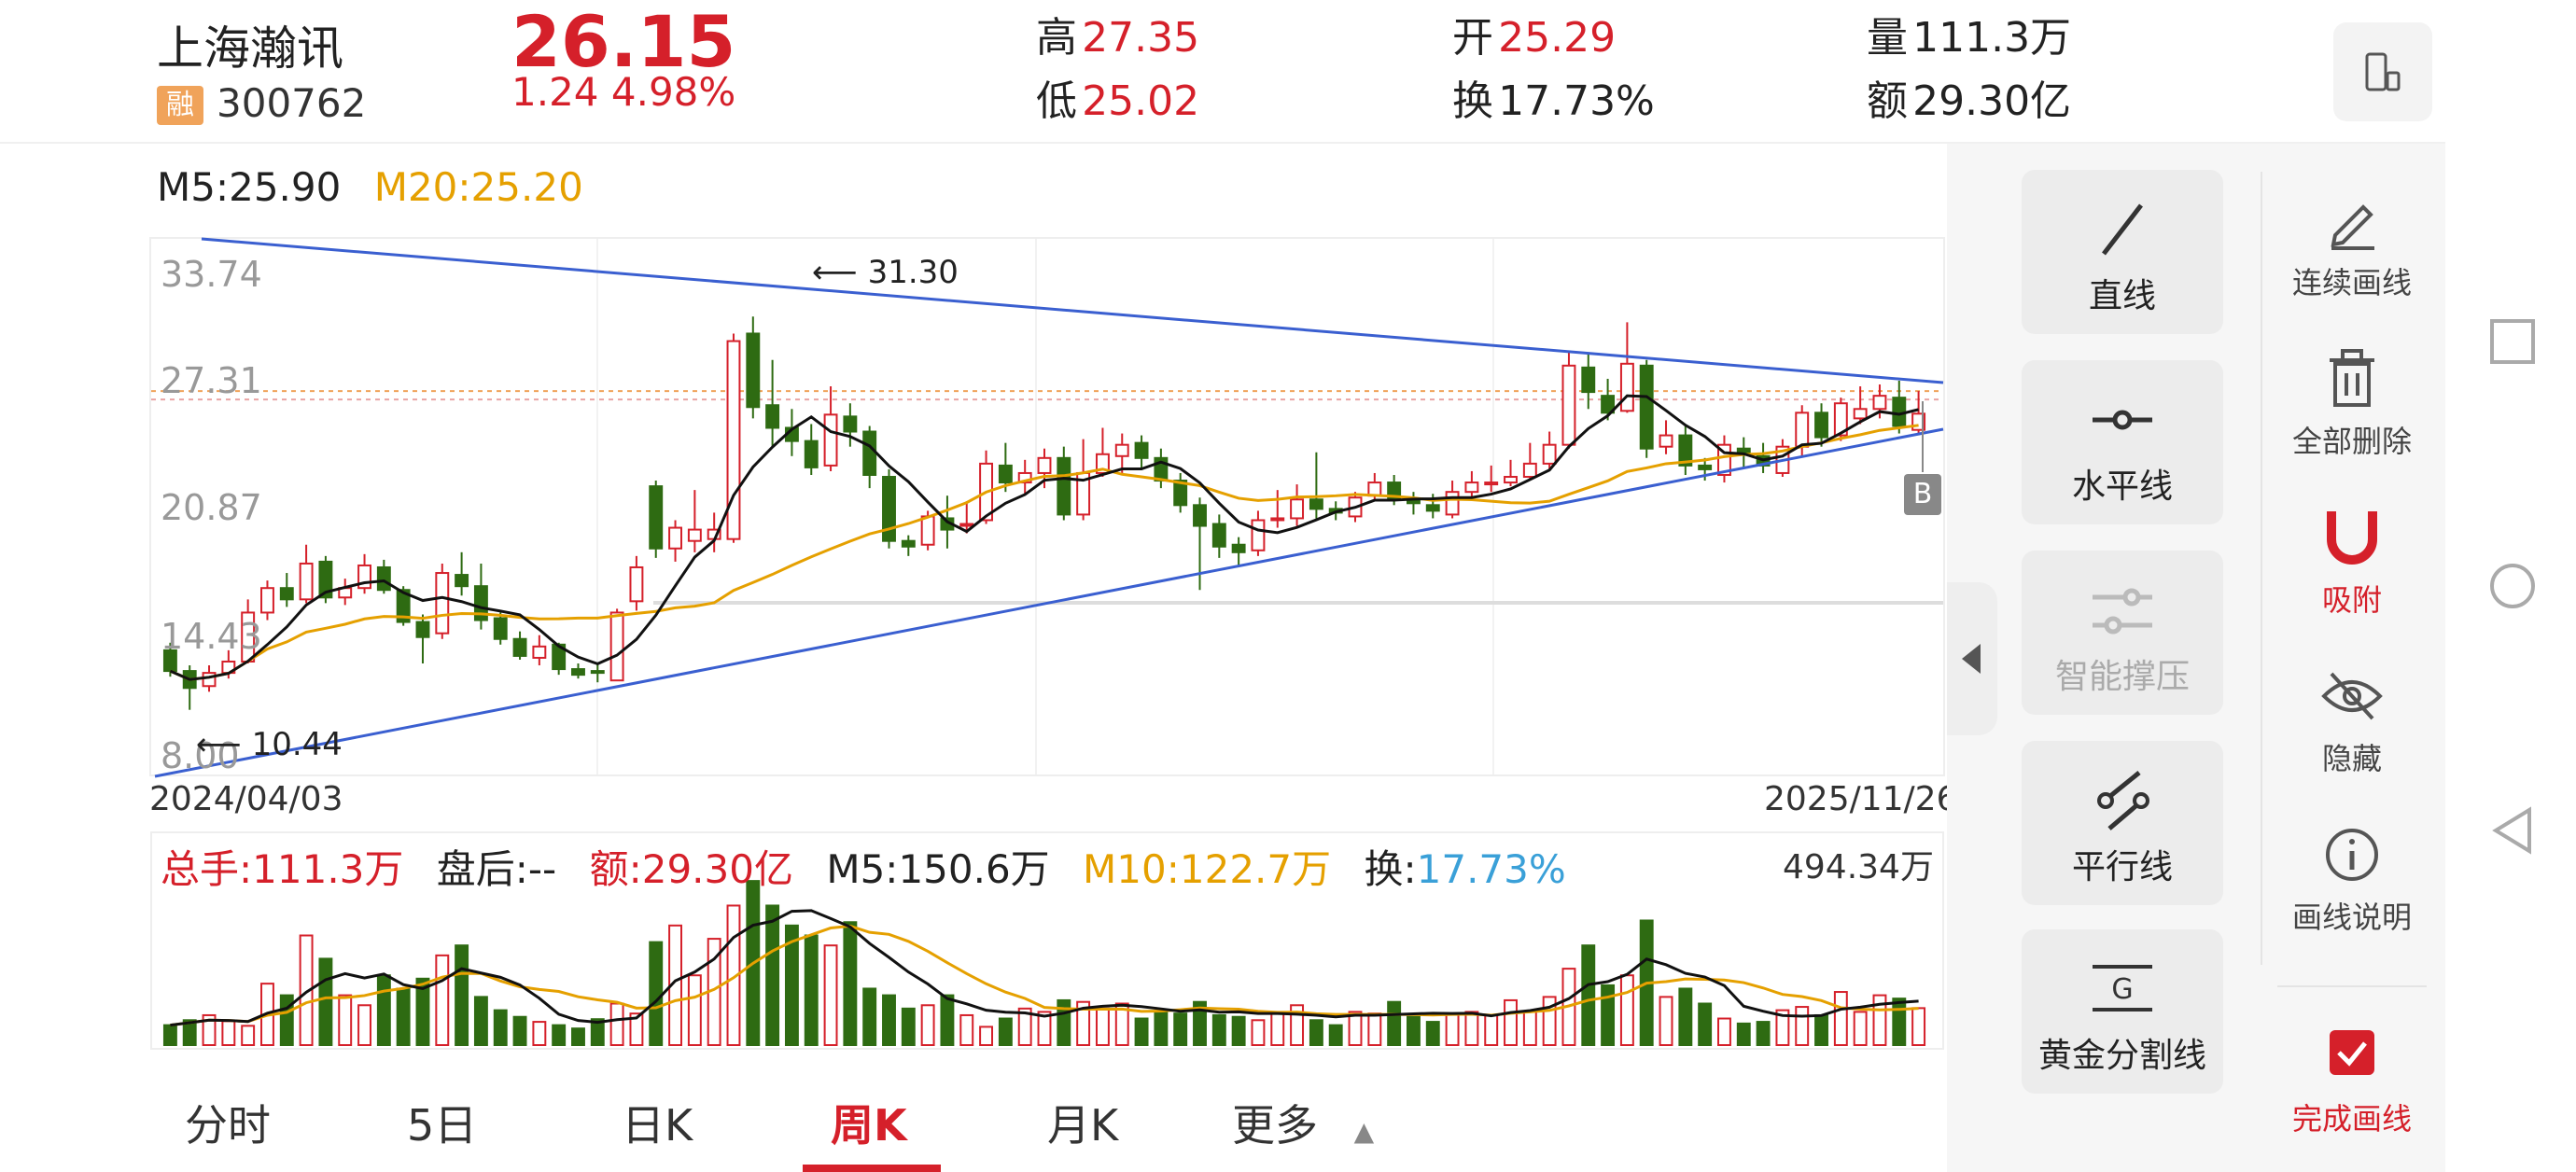  Describe the element at coordinates (1992, 101) in the screenshot. I see `stat-amount-value: 29.30亿` at that location.